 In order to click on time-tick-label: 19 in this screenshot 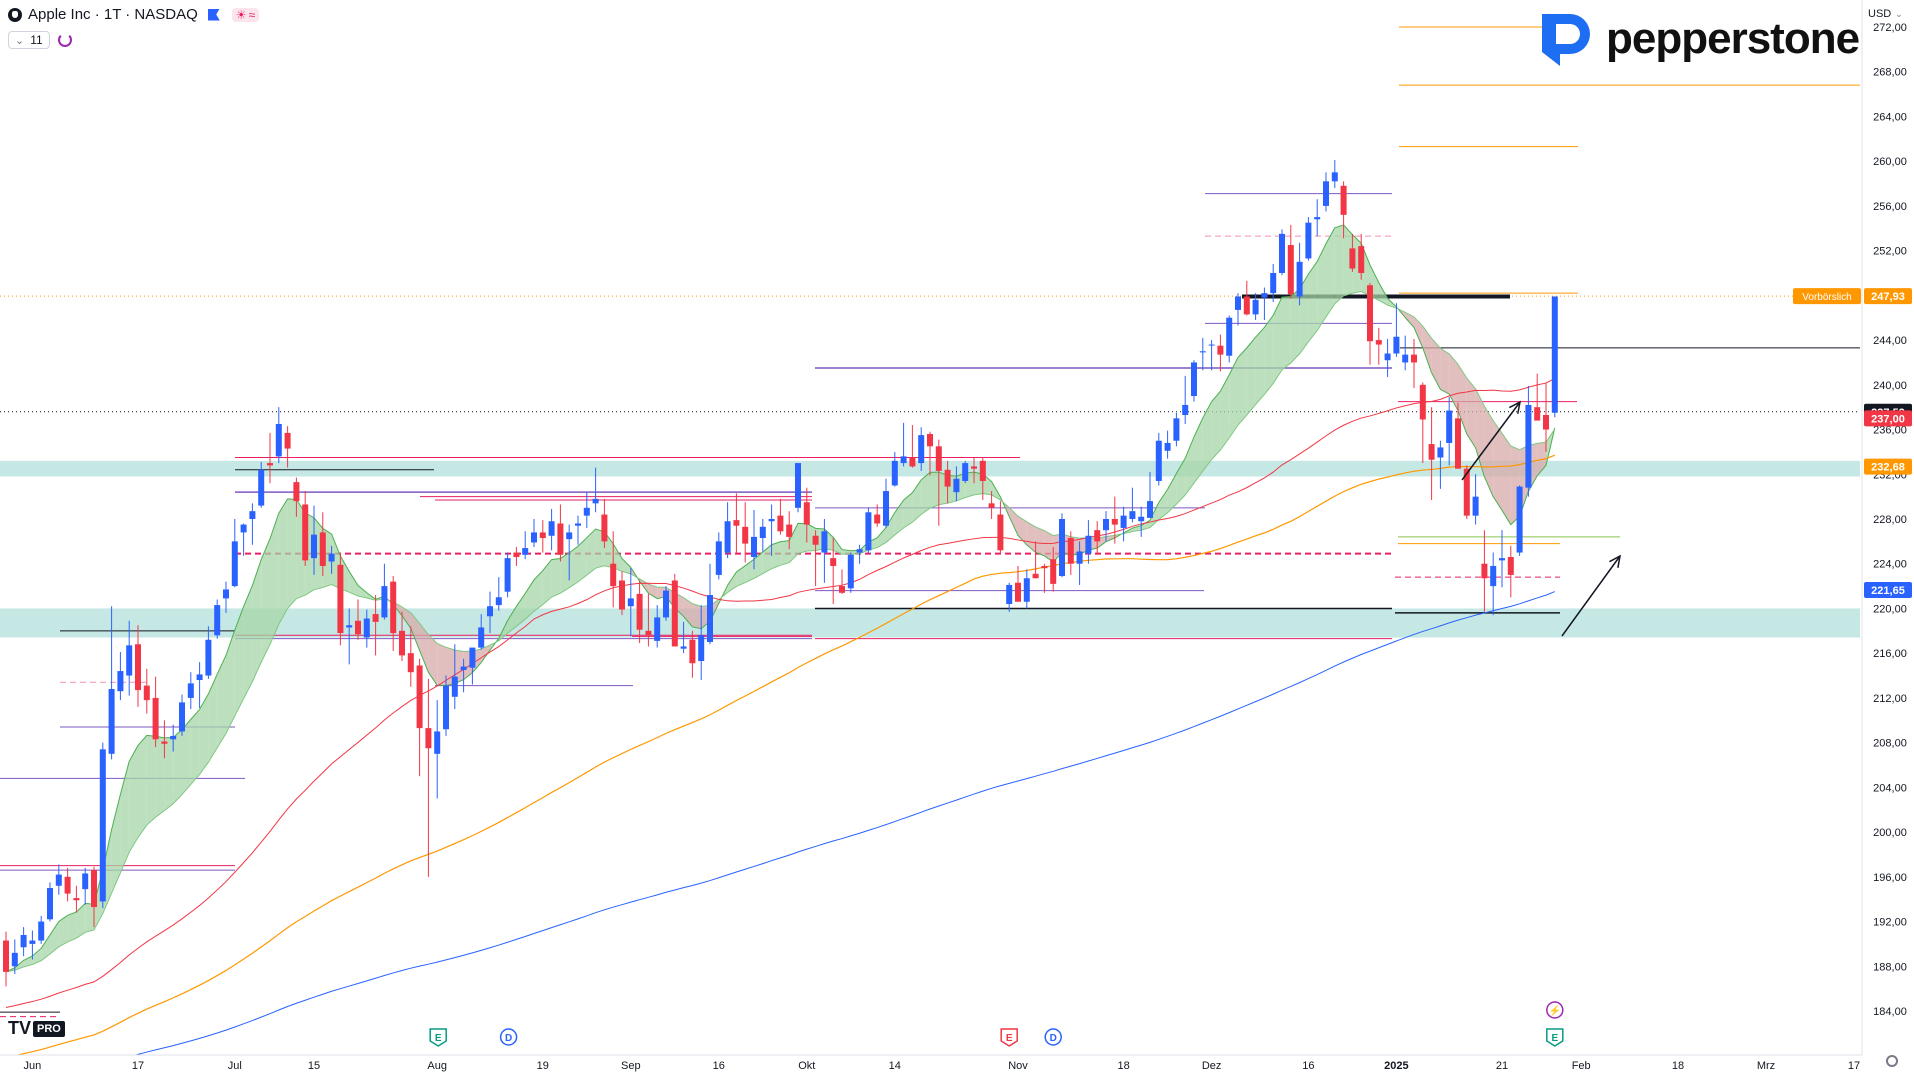, I will do `click(543, 1066)`.